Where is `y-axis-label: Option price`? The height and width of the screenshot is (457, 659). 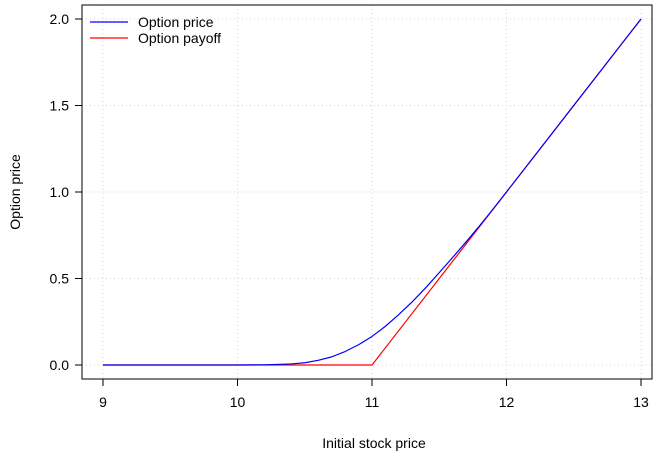
y-axis-label: Option price is located at coordinates (15, 192).